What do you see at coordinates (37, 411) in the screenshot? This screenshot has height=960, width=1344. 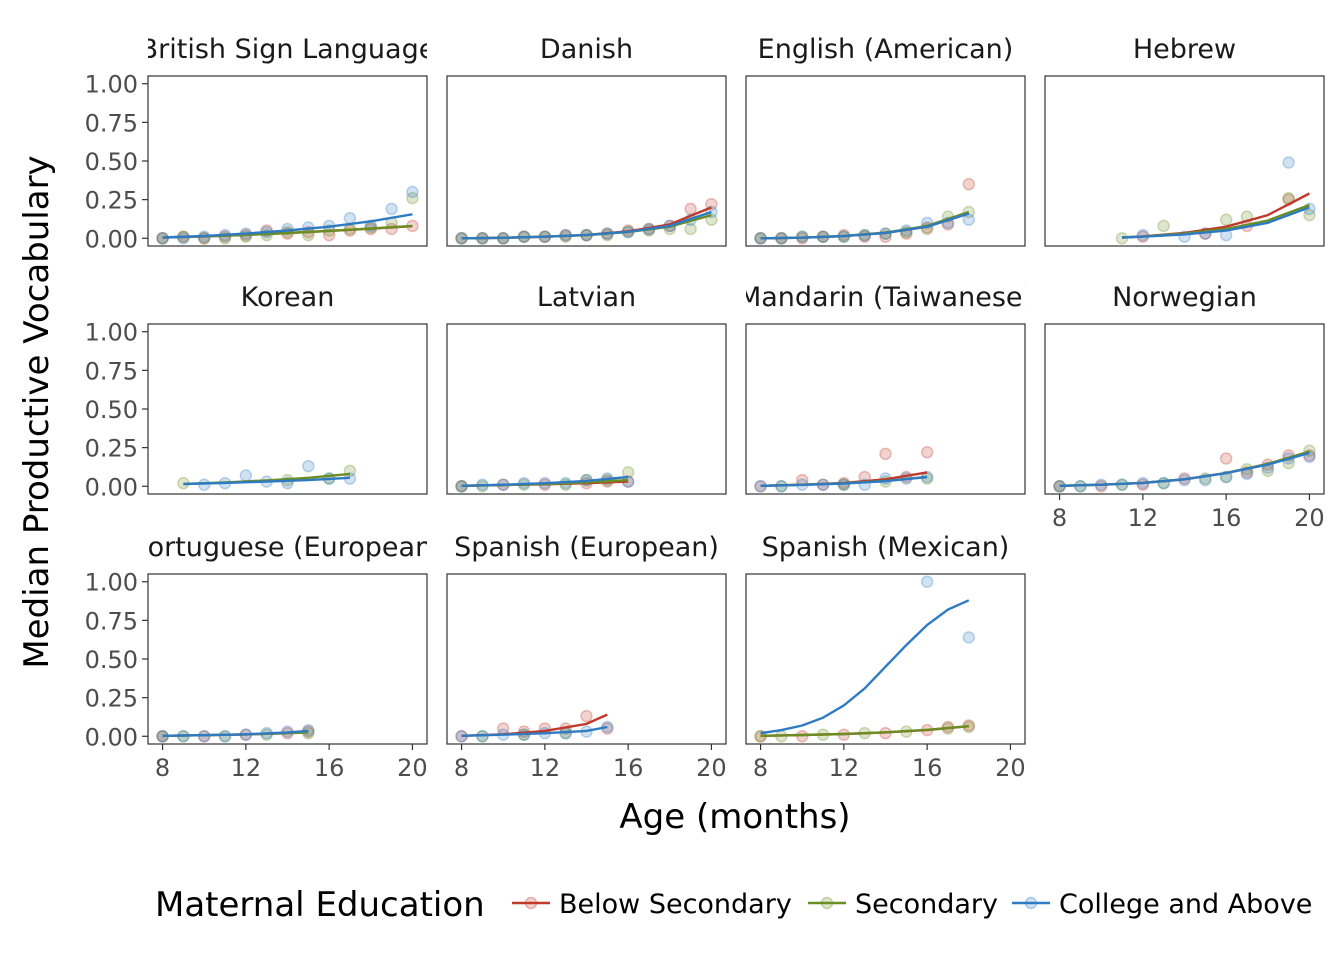 I see `y-axis-title: Median Productive Vocabulary` at bounding box center [37, 411].